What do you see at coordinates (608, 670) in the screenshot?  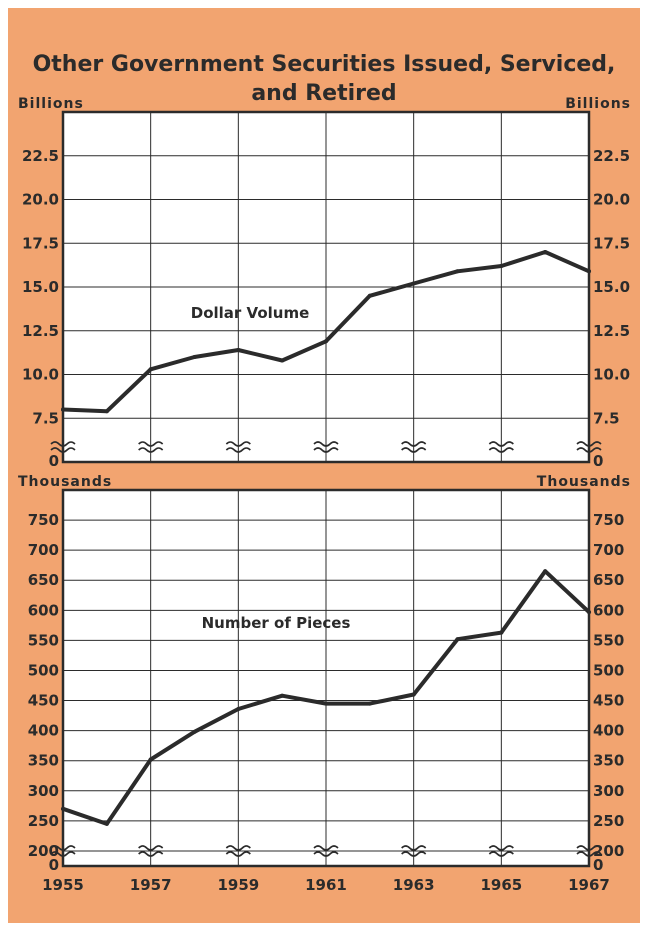 I see `y-tick-label-right: 500` at bounding box center [608, 670].